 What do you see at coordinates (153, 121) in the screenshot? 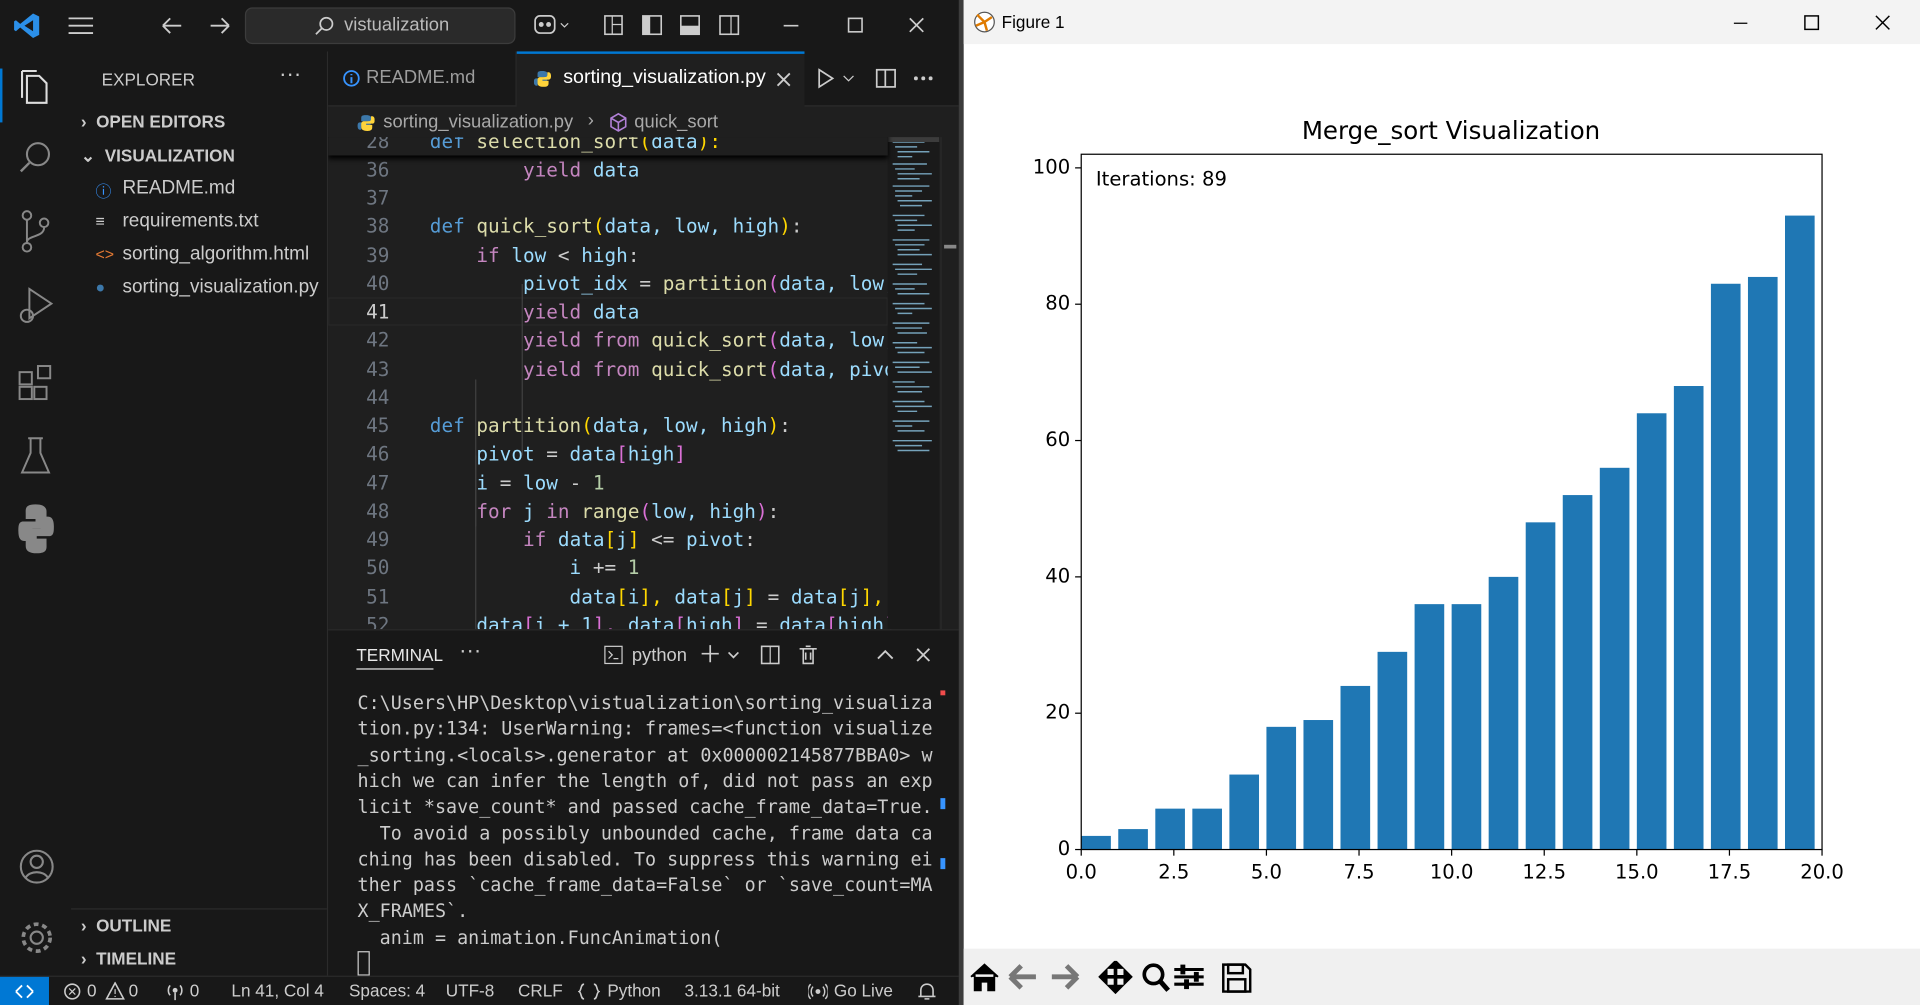
I see `section-toggle: › OPEN EDITORS` at bounding box center [153, 121].